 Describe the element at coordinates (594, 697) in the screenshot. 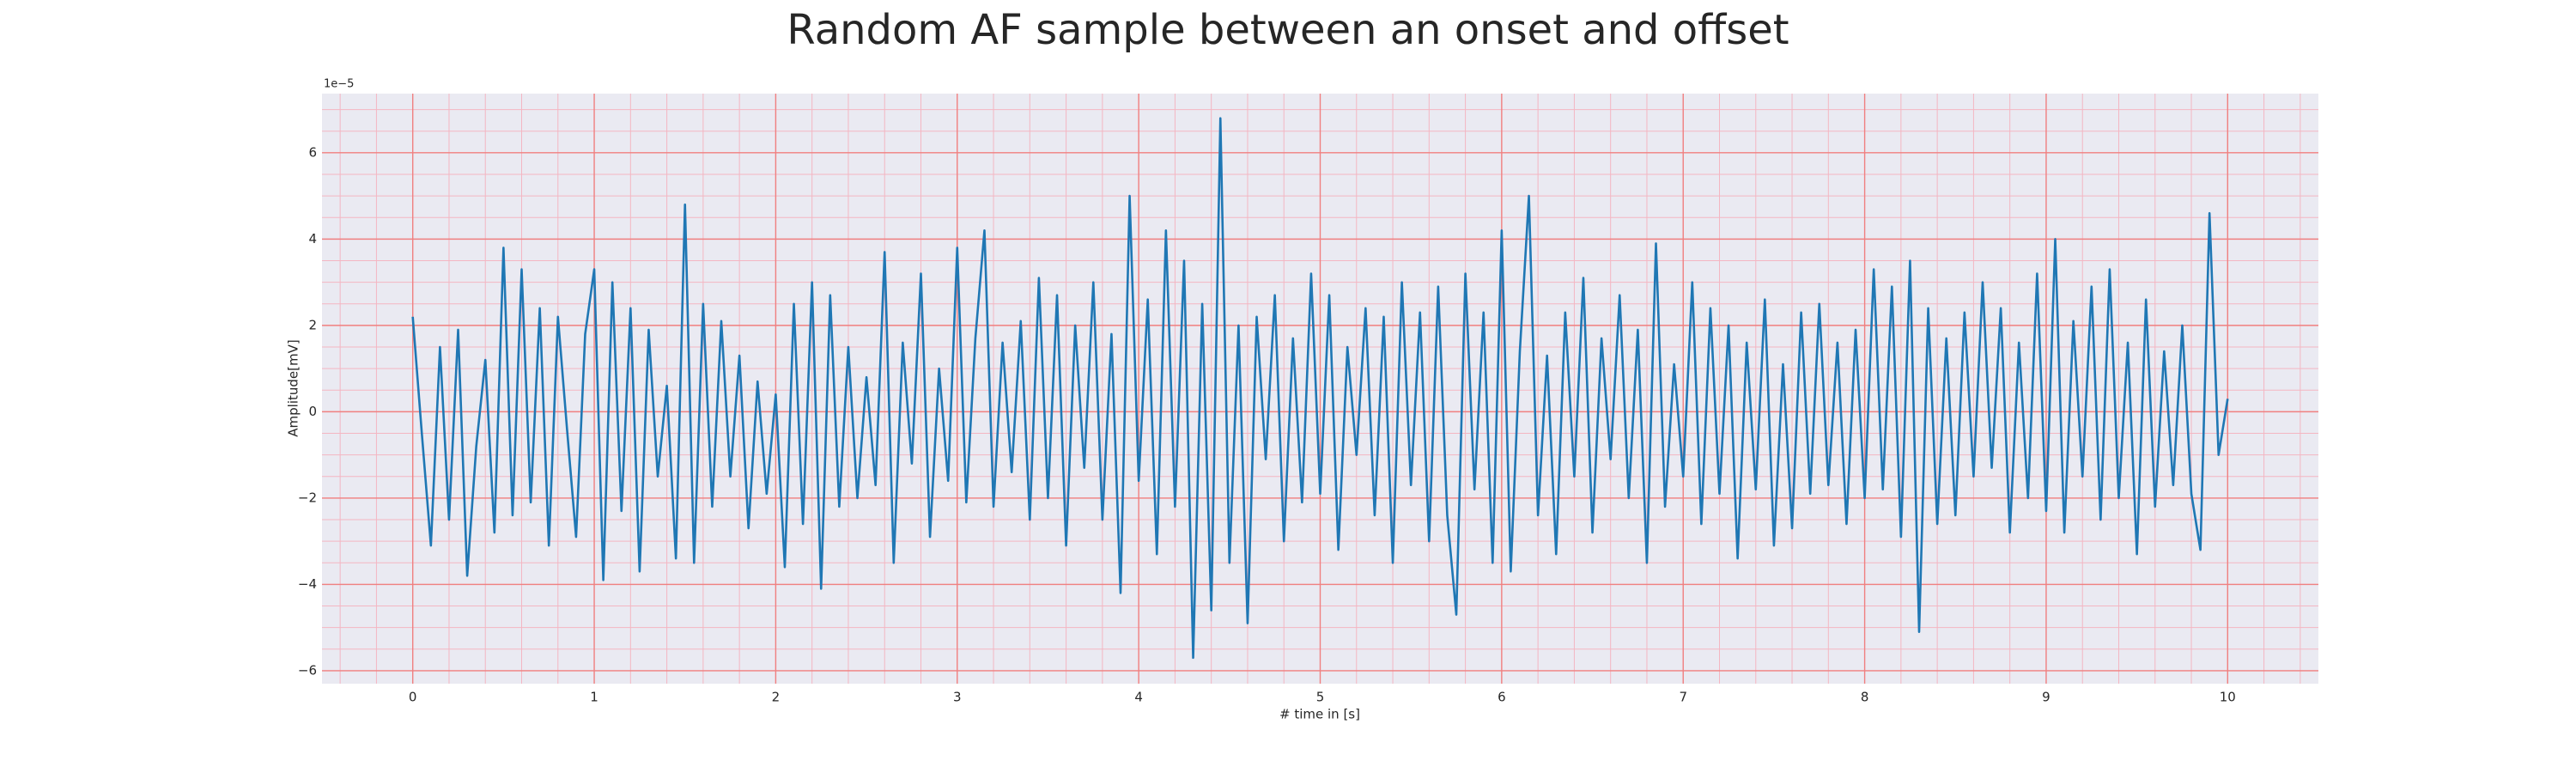

I see `x-tick-label: 1` at that location.